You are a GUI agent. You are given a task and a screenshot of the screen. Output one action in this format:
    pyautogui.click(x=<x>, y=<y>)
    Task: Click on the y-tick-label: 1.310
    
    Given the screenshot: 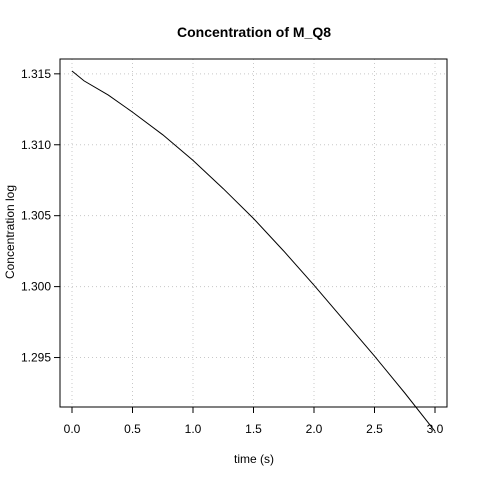 What is the action you would take?
    pyautogui.click(x=36, y=145)
    